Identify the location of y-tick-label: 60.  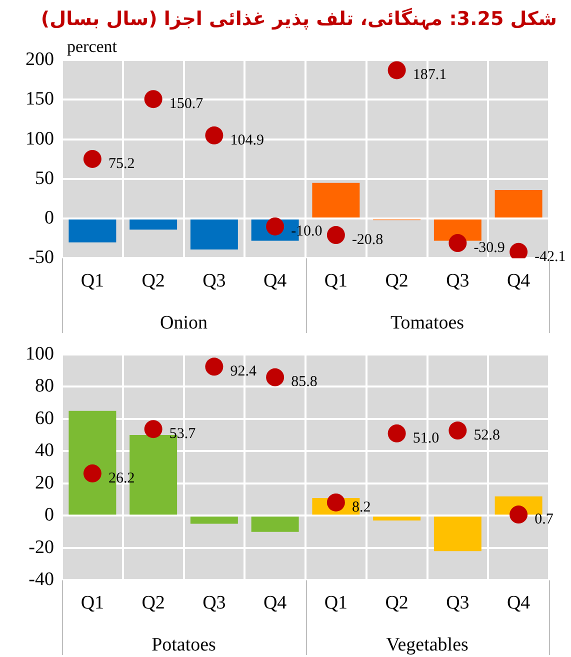
(44, 418).